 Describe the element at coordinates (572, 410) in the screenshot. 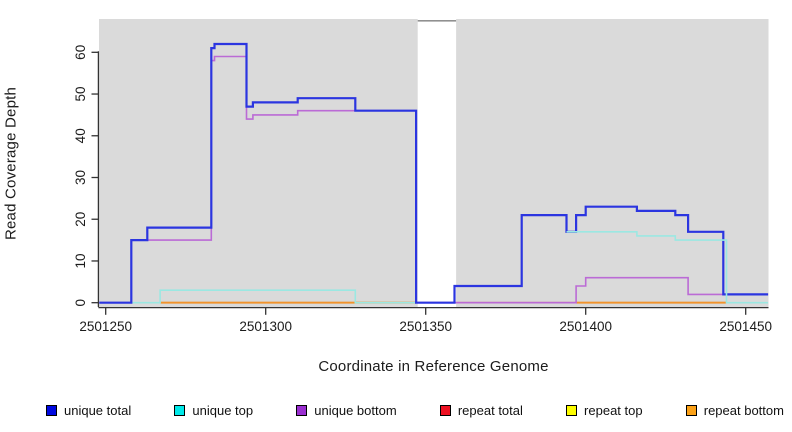

I see `legend-swatch-repeat-top` at that location.